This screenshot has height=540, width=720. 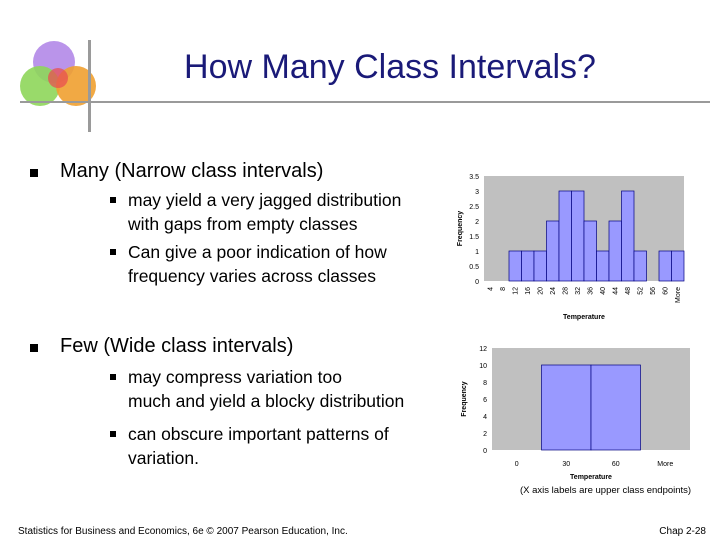 What do you see at coordinates (485, 383) in the screenshot?
I see `y-tick-label: 8` at bounding box center [485, 383].